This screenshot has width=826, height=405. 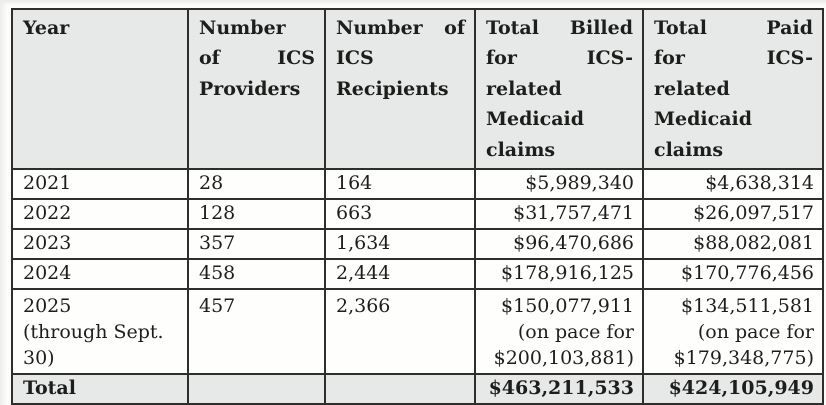 I want to click on year-cell: 2021, so click(x=100, y=184).